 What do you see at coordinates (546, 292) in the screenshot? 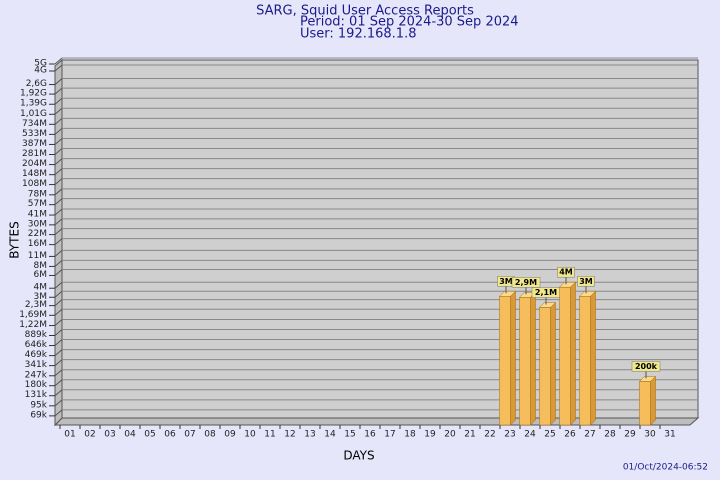
I see `value-label: 2,1M` at bounding box center [546, 292].